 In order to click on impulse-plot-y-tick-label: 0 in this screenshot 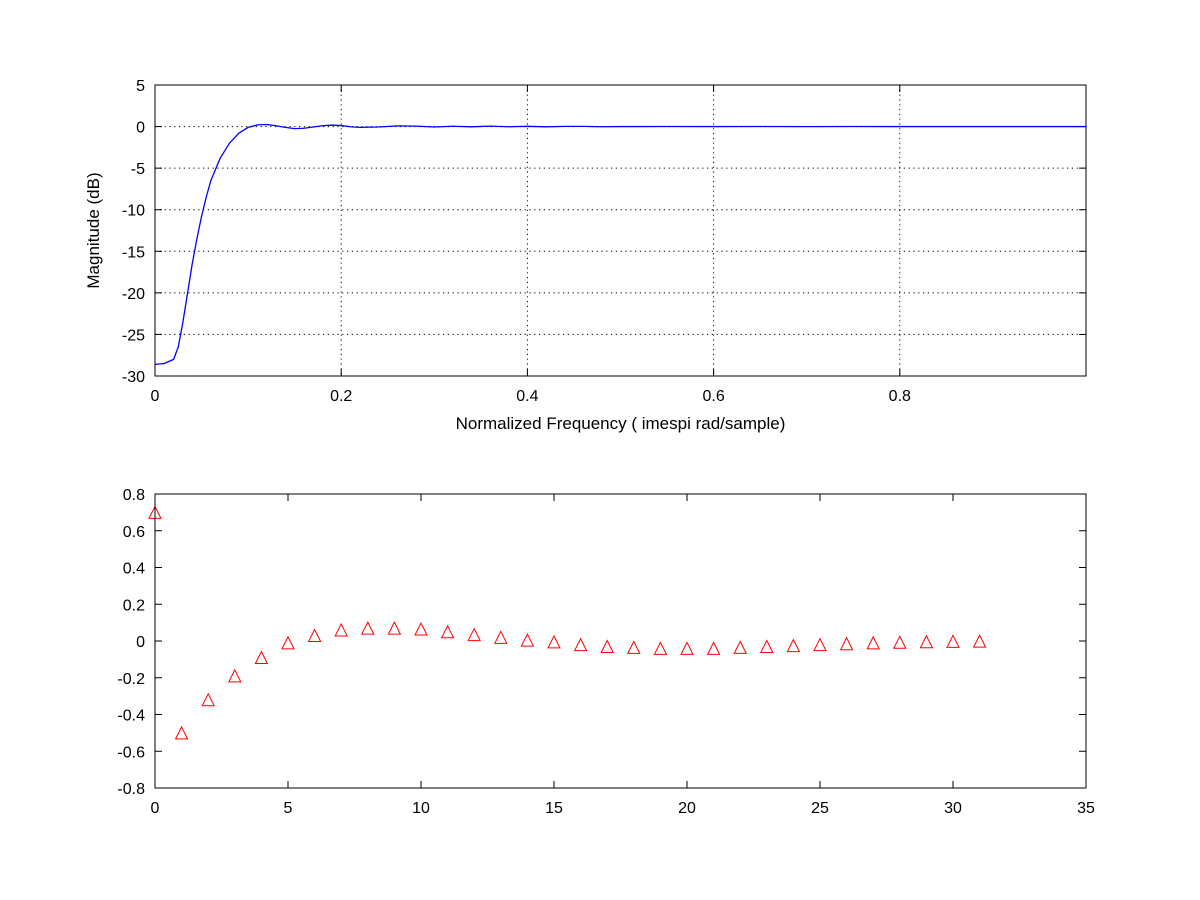, I will do `click(140, 642)`.